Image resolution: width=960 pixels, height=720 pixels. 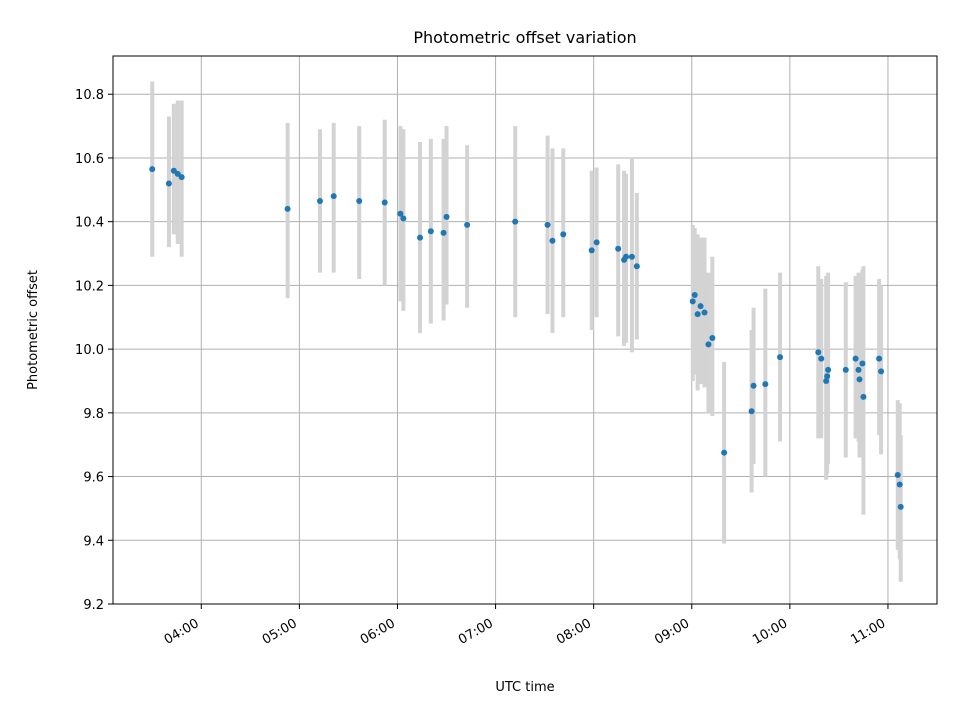 I want to click on x-tick-label: 06:00, so click(x=378, y=632).